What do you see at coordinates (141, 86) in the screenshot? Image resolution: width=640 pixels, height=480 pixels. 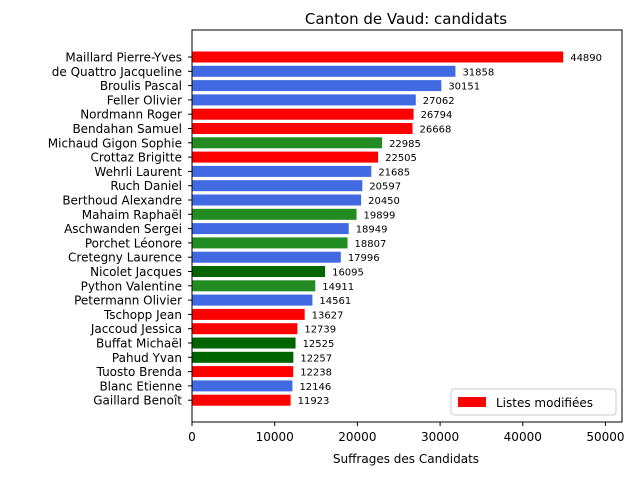 I see `y-tick-label-broulis-pascal: Broulis Pascal` at bounding box center [141, 86].